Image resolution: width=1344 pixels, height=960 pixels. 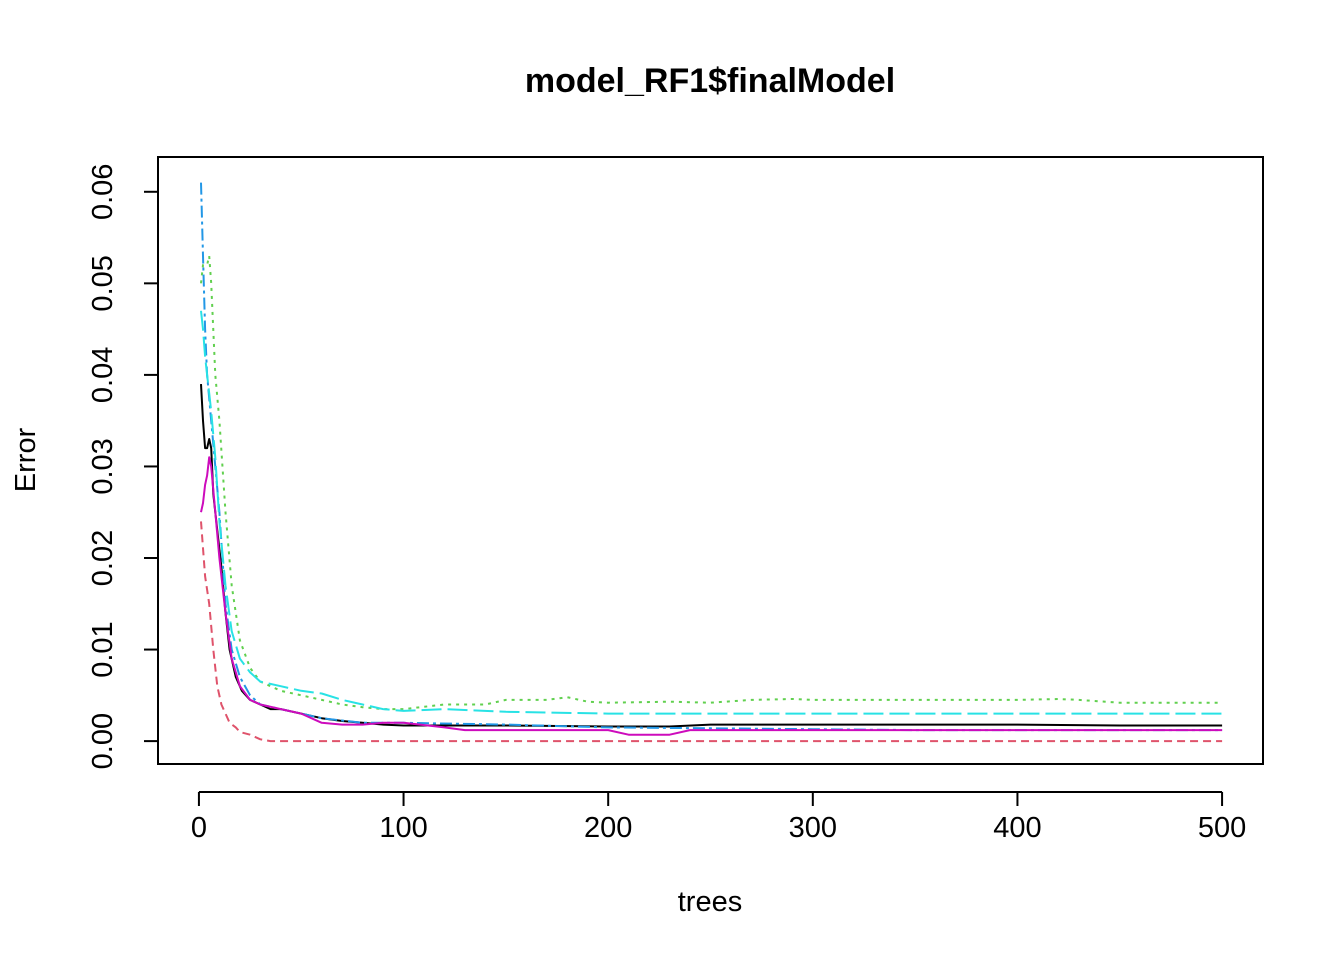 I want to click on y-axis-label: Error, so click(x=26, y=459).